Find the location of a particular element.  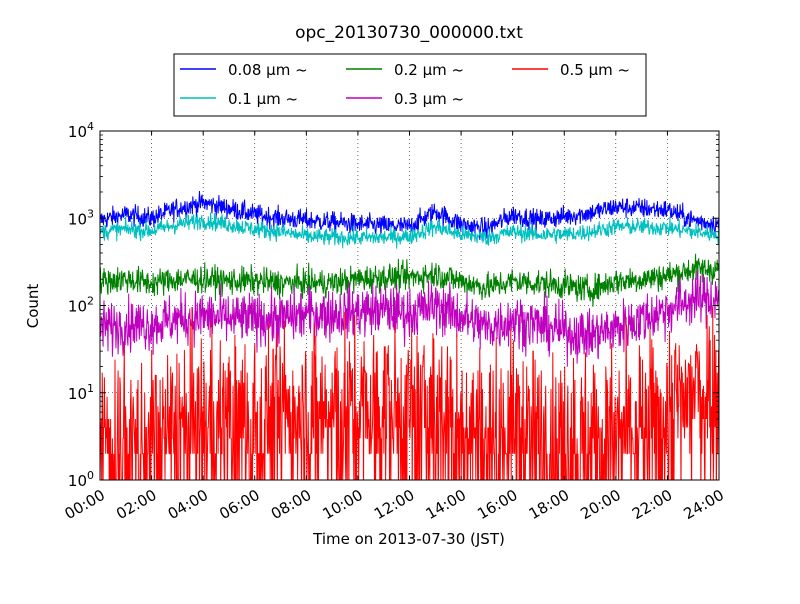

legend-label: 0.08 μm ~ is located at coordinates (268, 70).